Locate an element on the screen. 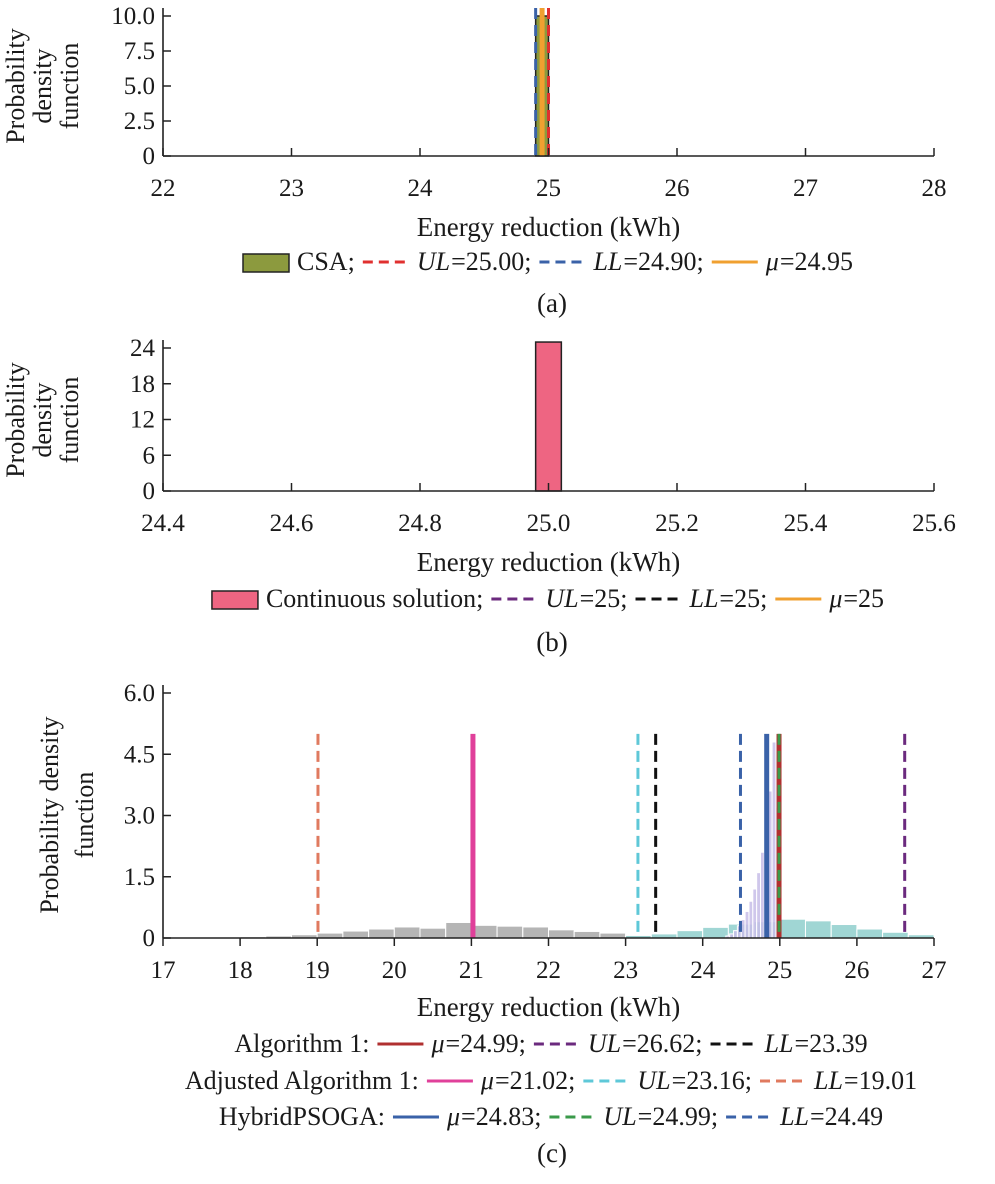  legend: CSA; UL =25.00; LL =24.90; μ =24.95 is located at coordinates (547, 261).